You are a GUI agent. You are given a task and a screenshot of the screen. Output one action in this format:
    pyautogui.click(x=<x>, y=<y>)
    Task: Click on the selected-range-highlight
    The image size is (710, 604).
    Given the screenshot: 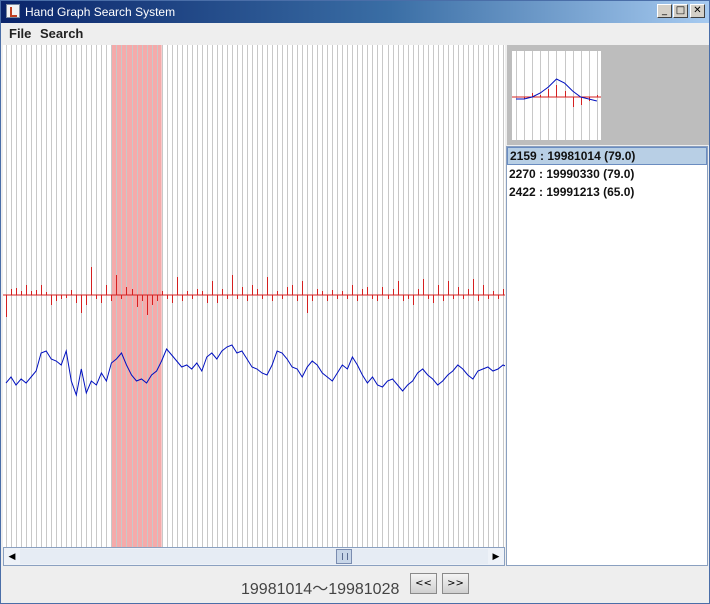 What is the action you would take?
    pyautogui.click(x=136, y=296)
    